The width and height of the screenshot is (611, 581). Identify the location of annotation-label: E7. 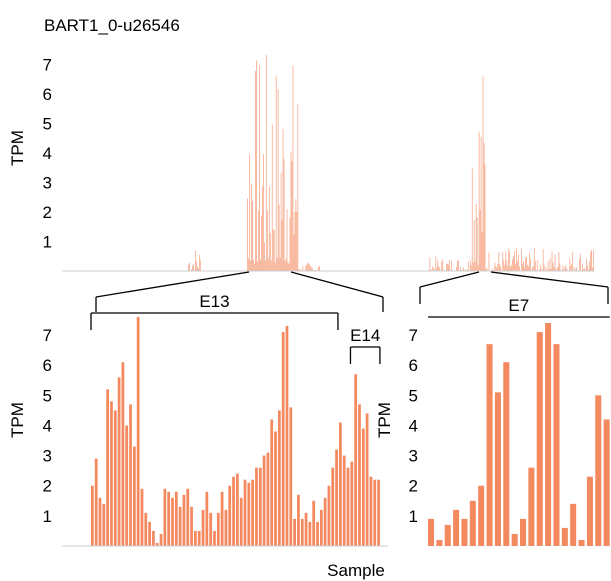
(518, 305).